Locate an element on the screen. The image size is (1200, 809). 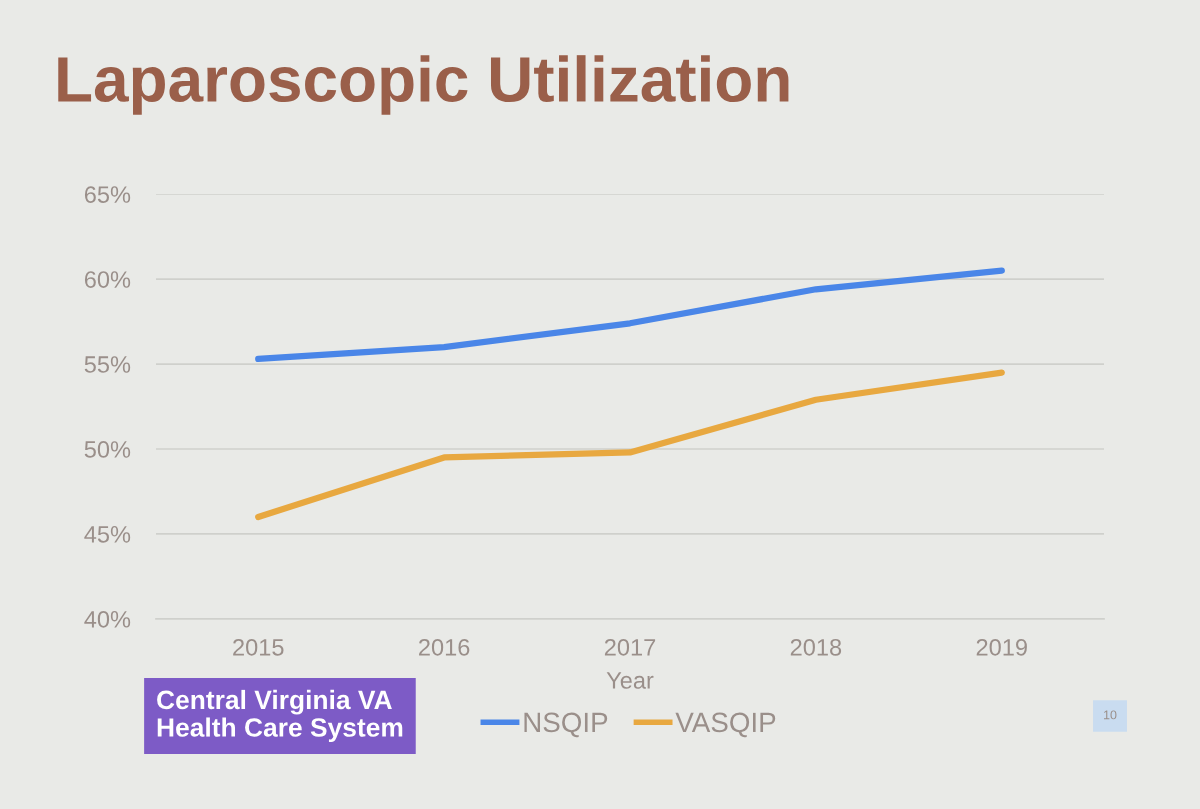
x-tick-label: 2016 is located at coordinates (444, 647).